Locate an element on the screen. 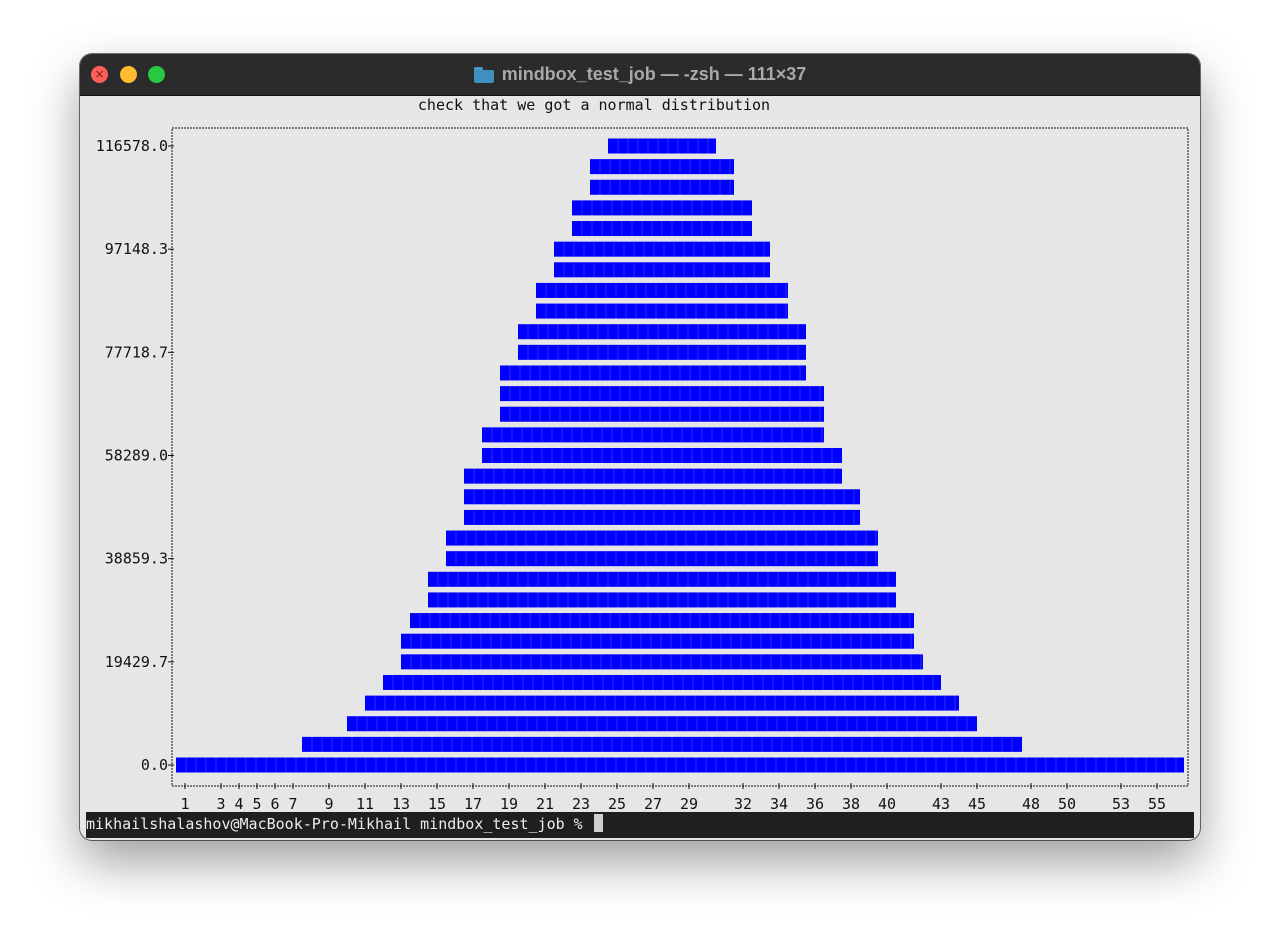 The width and height of the screenshot is (1280, 946). window-title-group: mindbox_test_job — -zsh — 111×37 is located at coordinates (640, 74).